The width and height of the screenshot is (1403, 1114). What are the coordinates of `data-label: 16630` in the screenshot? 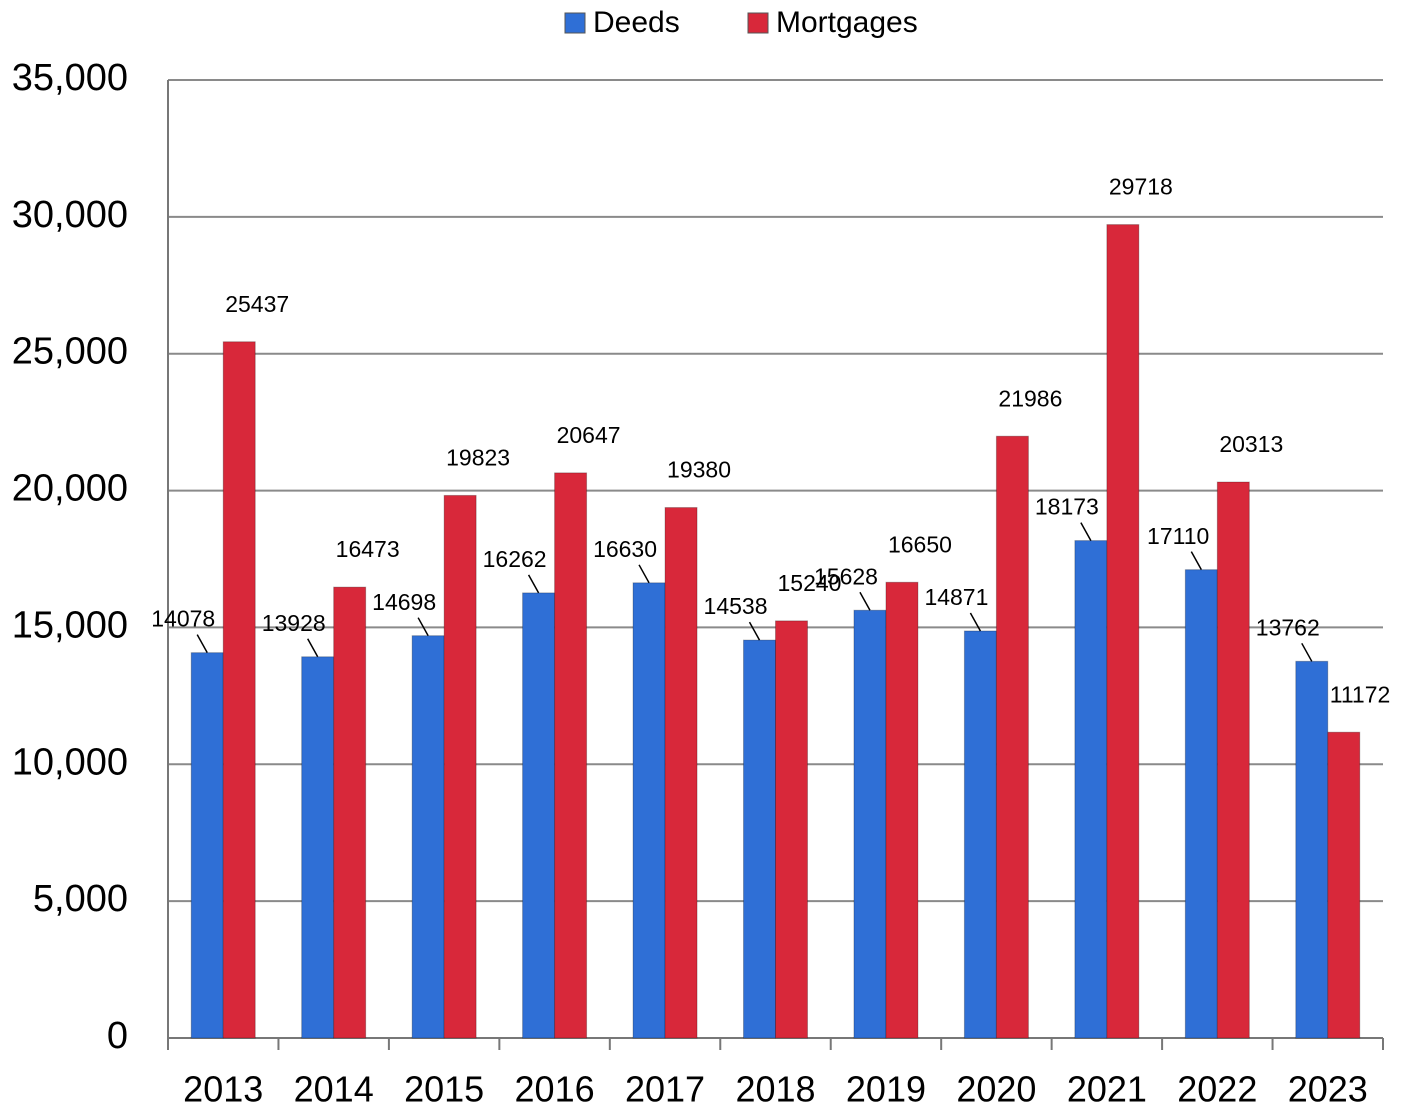 It's located at (625, 549).